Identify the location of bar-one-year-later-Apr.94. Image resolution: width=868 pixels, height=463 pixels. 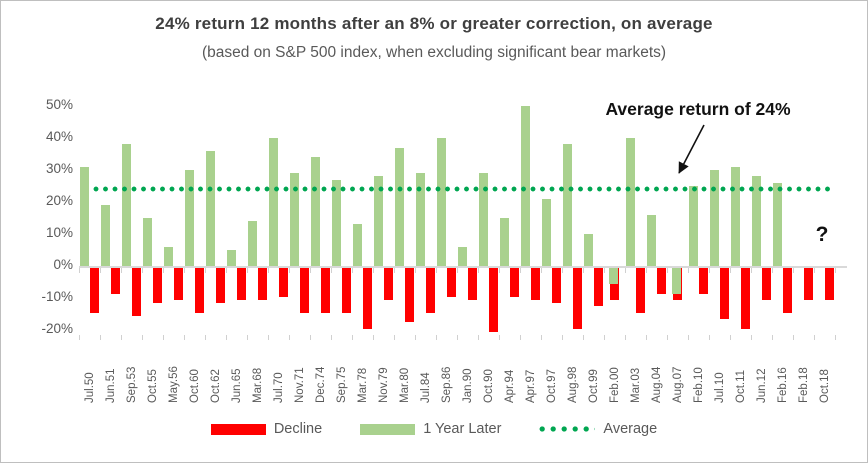
(504, 242).